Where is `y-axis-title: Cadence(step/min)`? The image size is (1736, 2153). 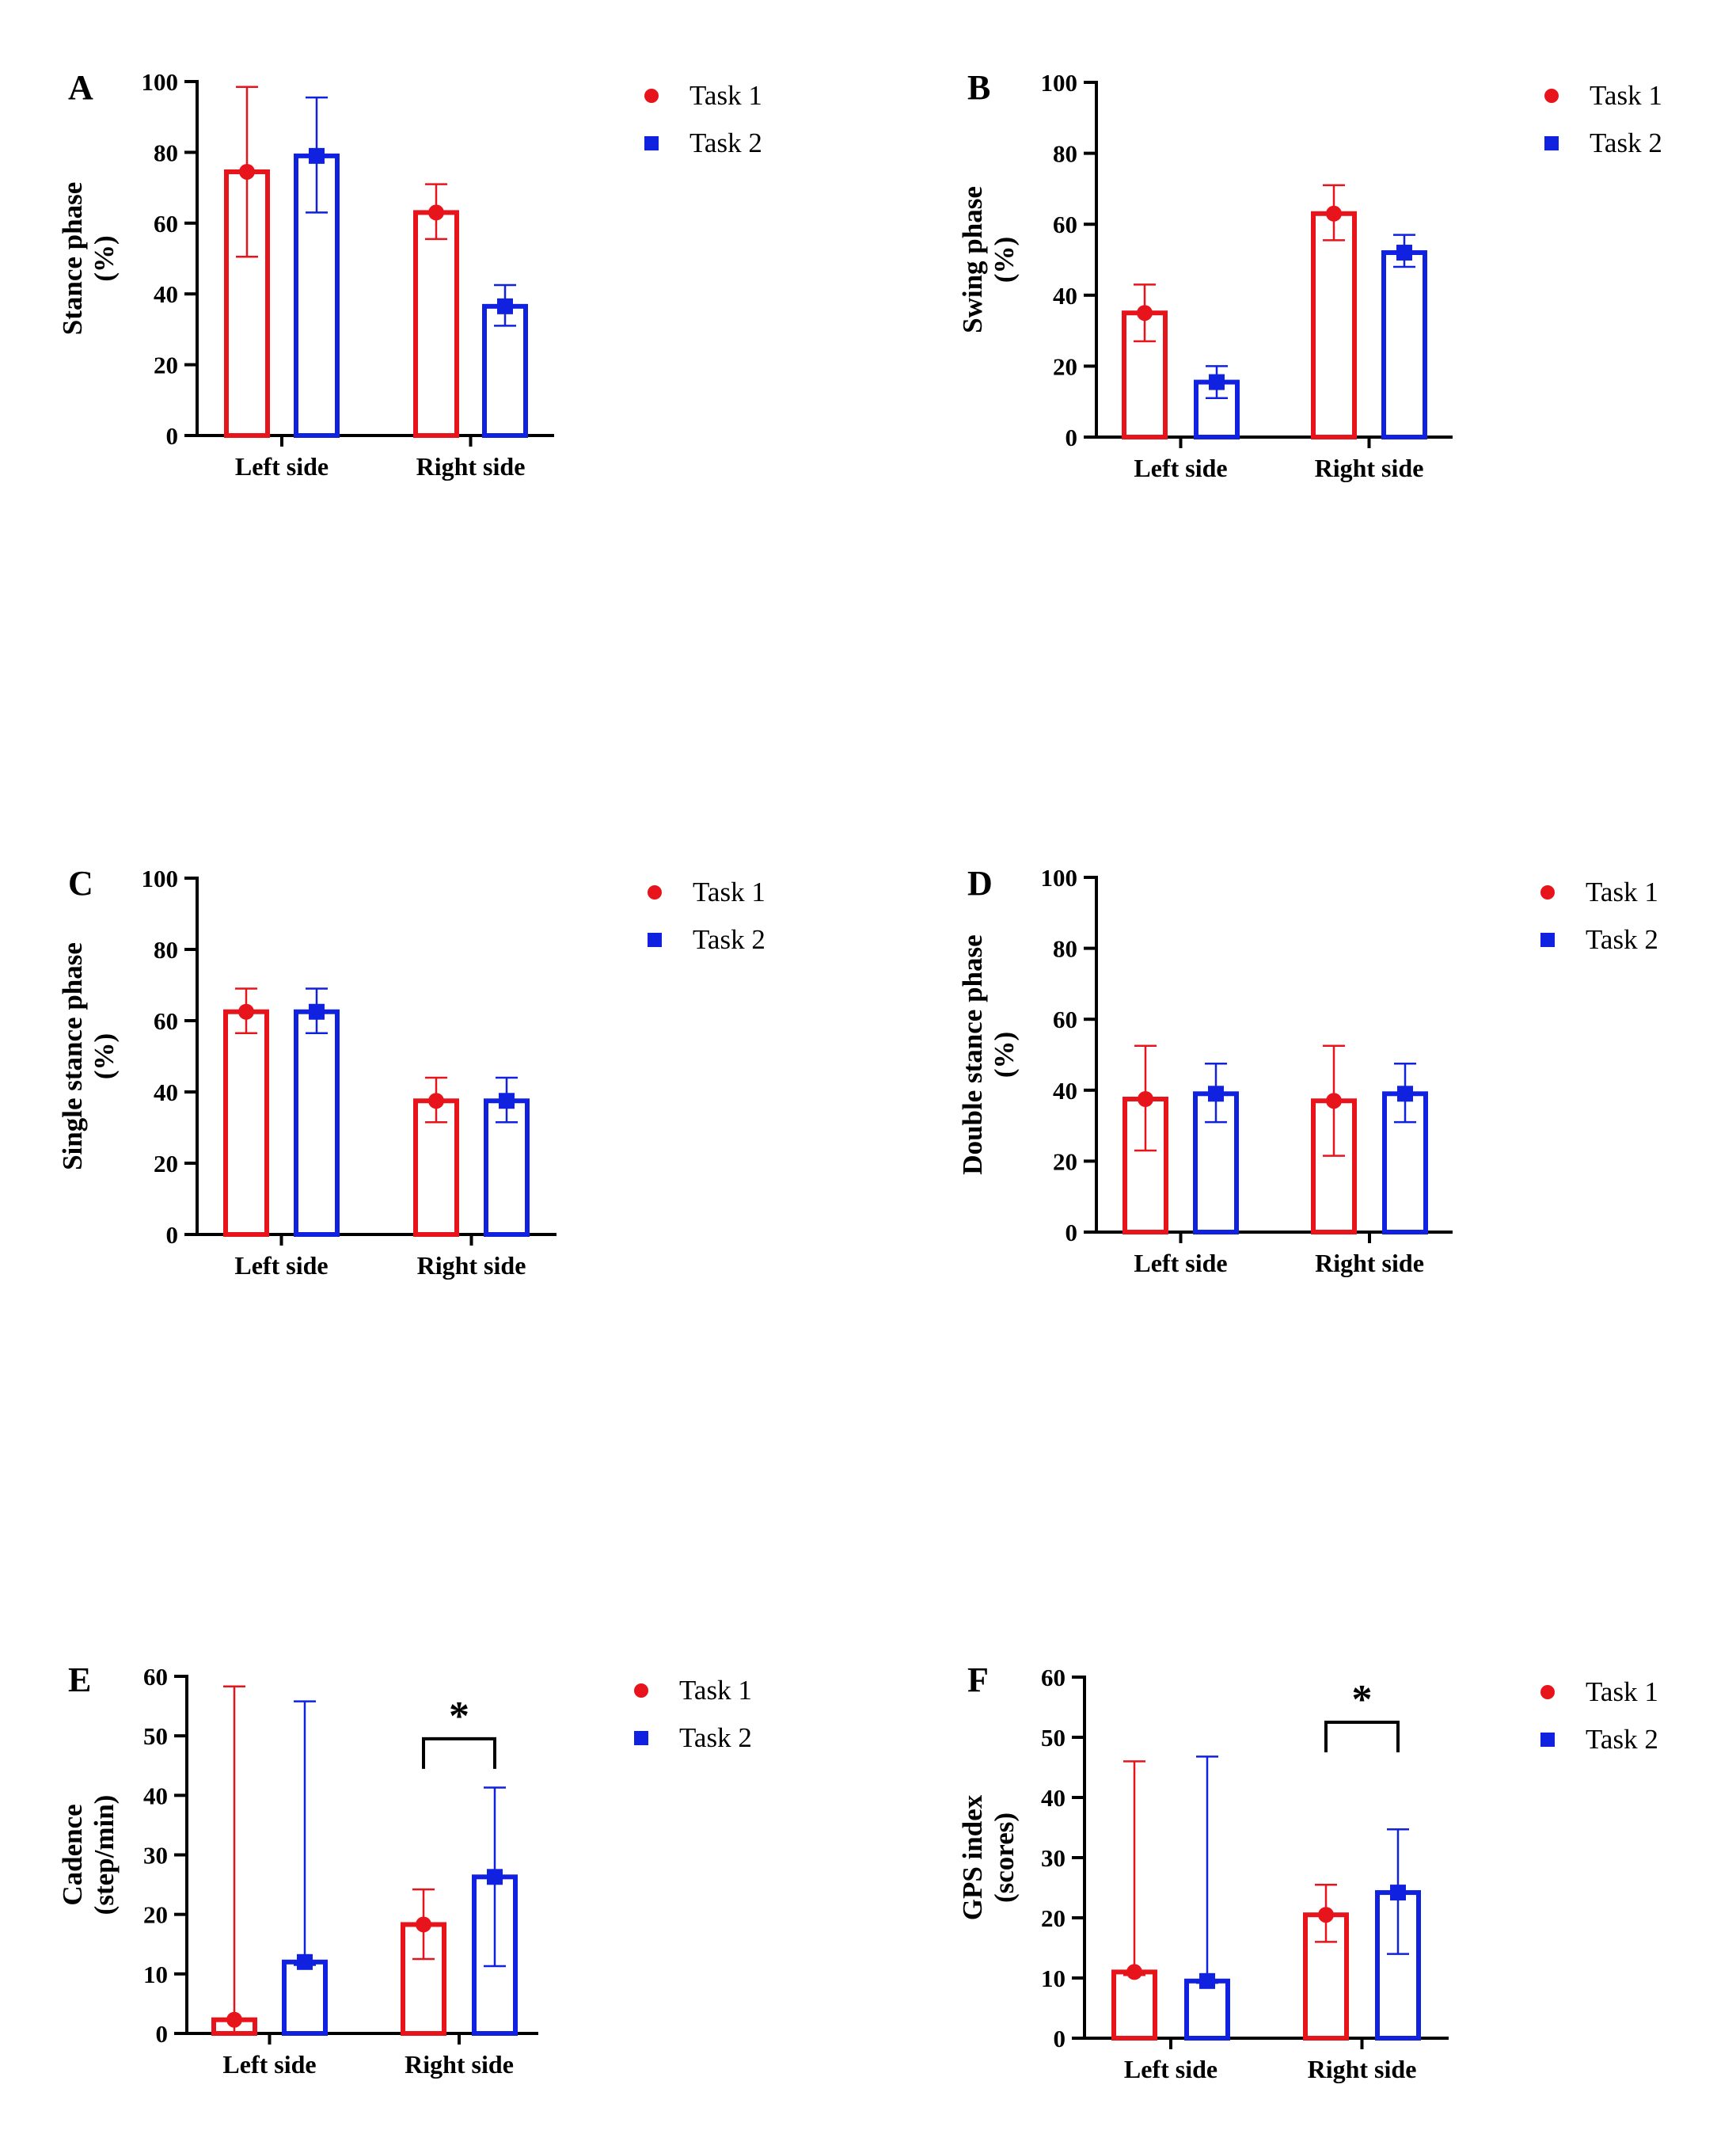 y-axis-title: Cadence(step/min) is located at coordinates (88, 1855).